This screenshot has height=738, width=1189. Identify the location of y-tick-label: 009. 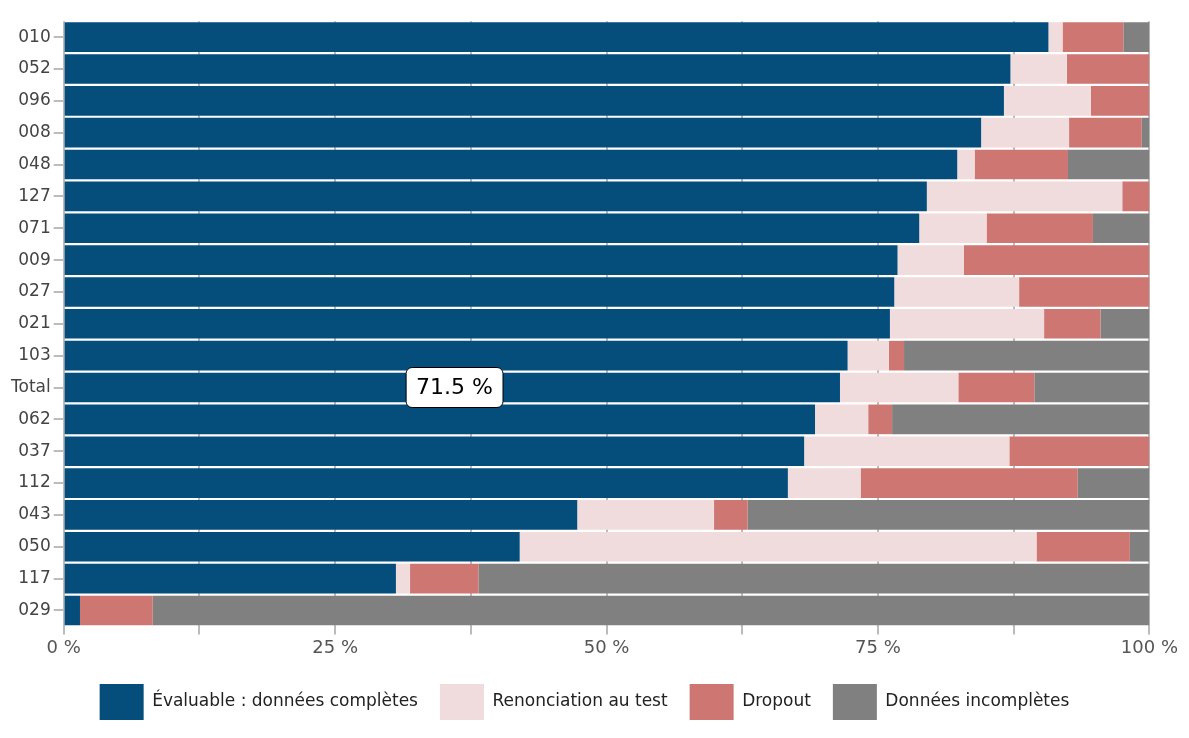
(34, 258).